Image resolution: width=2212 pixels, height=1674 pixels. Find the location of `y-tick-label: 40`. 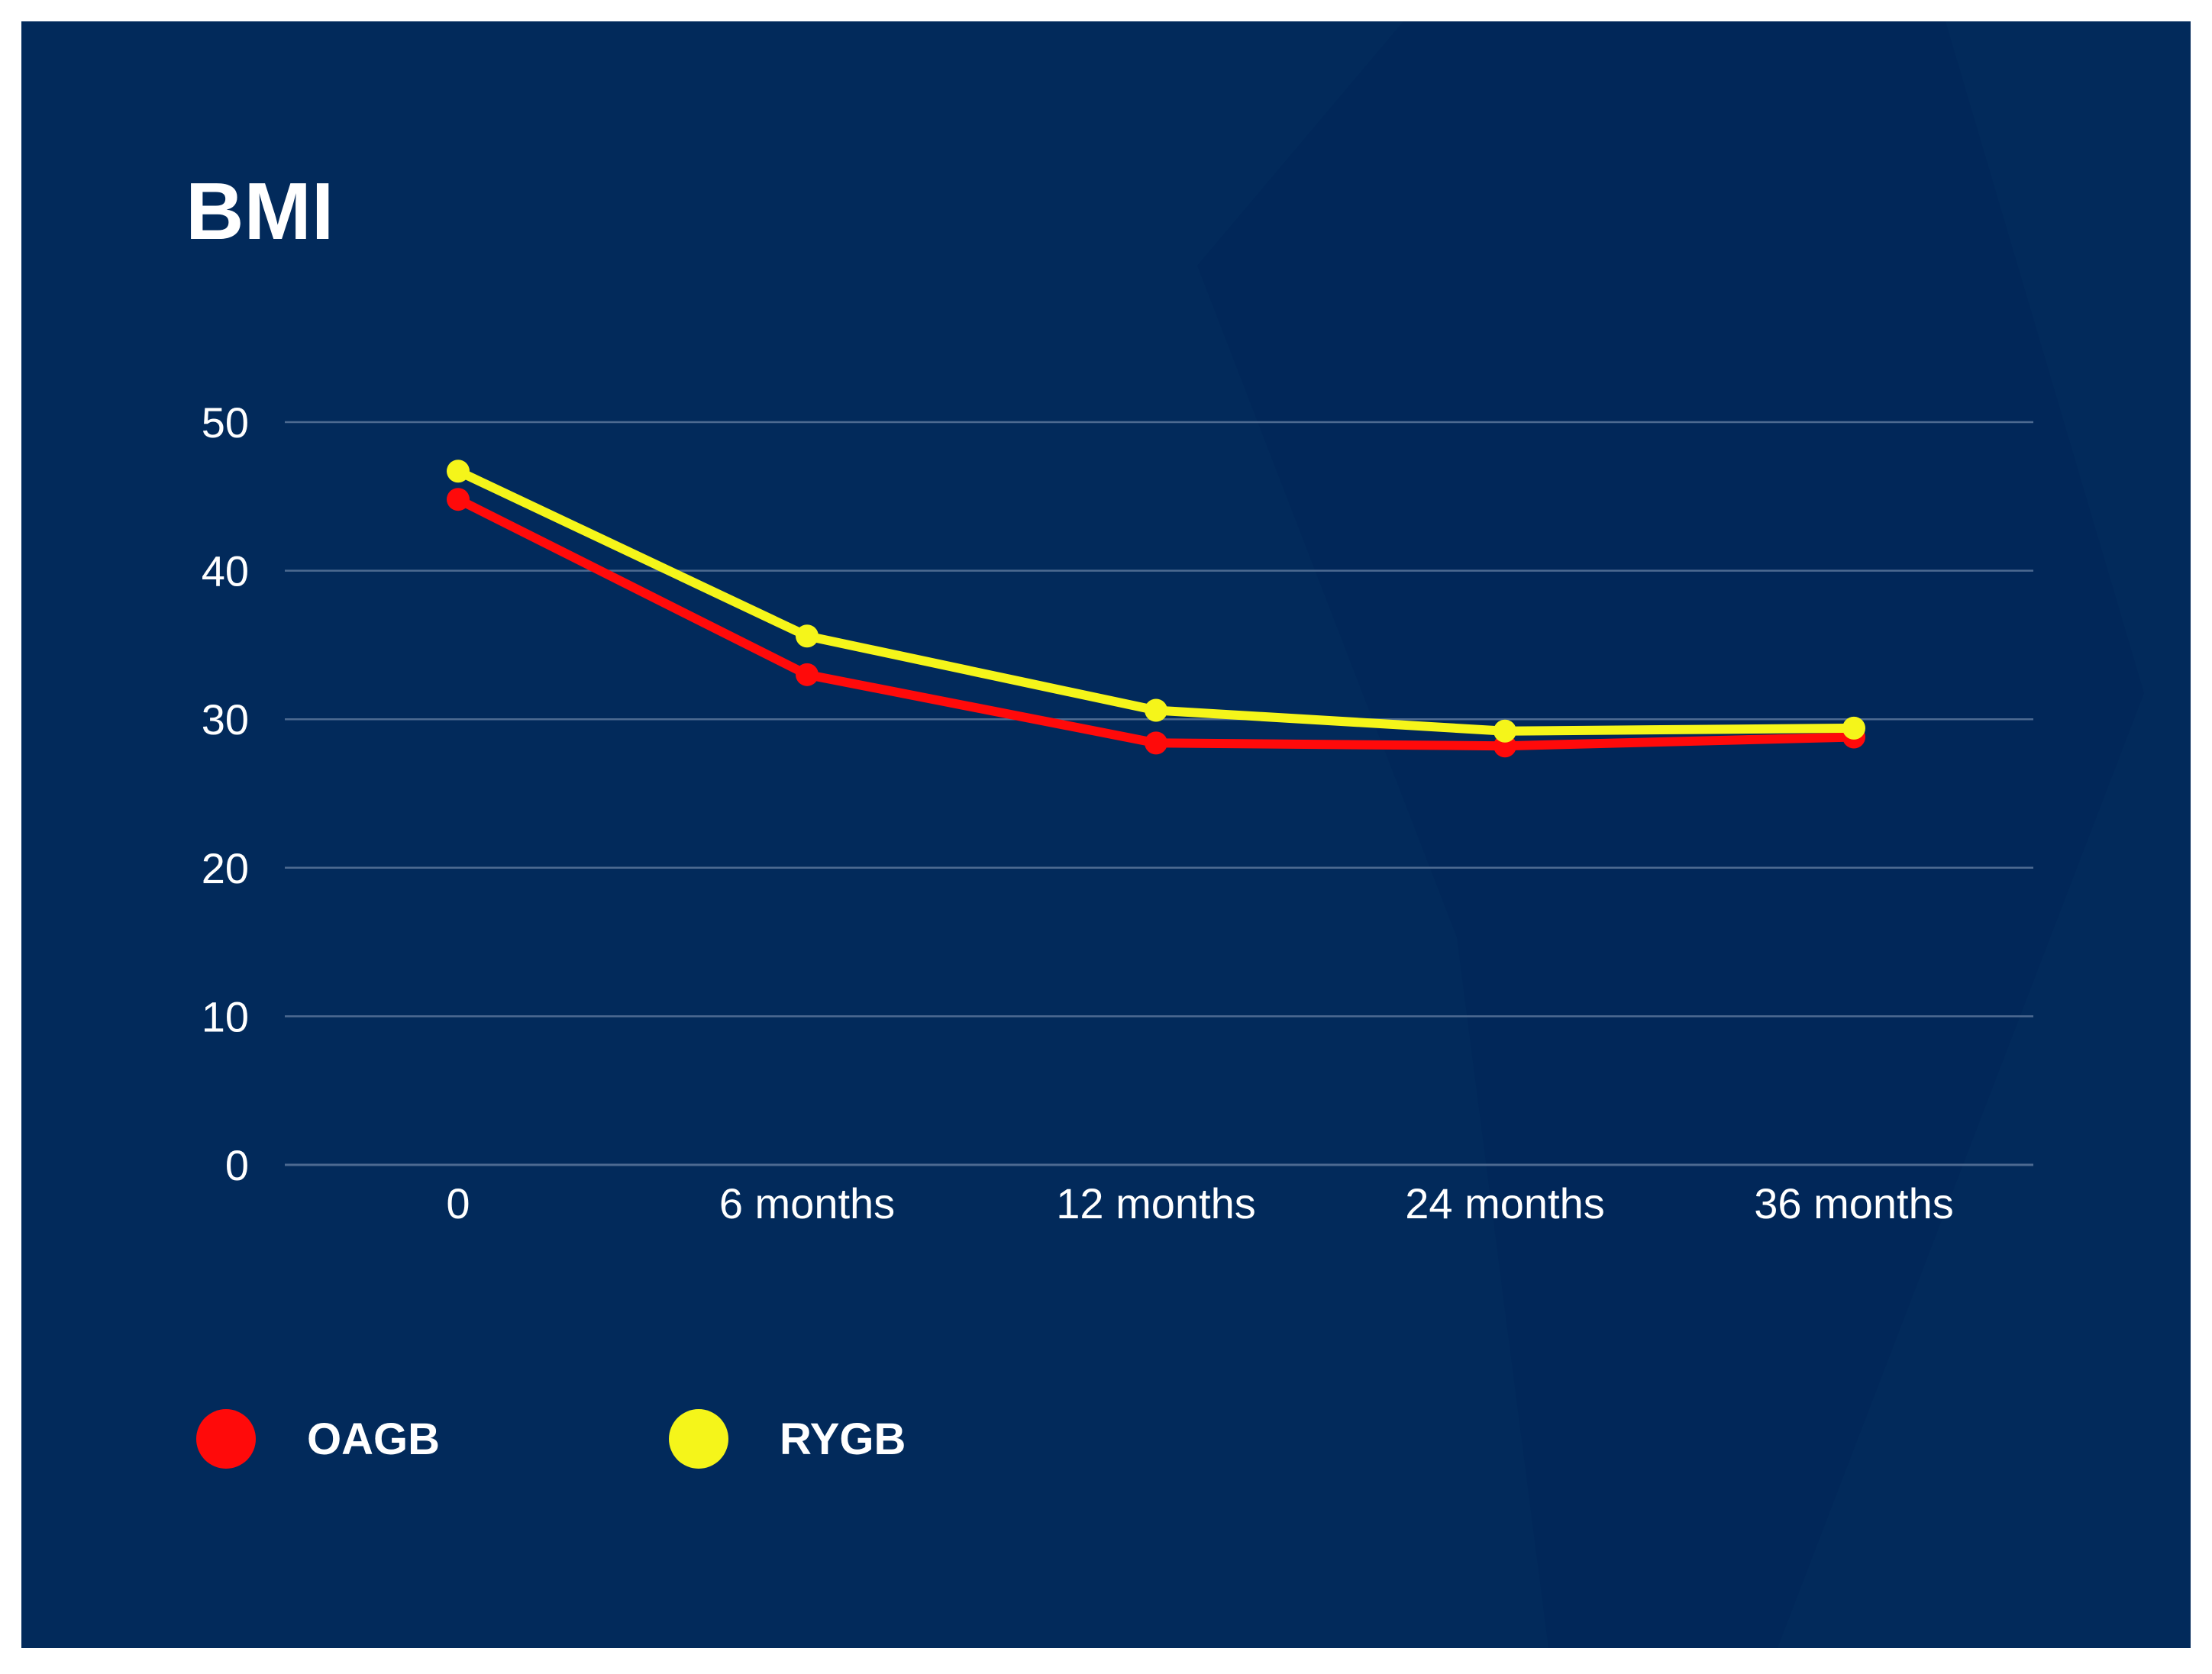

y-tick-label: 40 is located at coordinates (225, 571).